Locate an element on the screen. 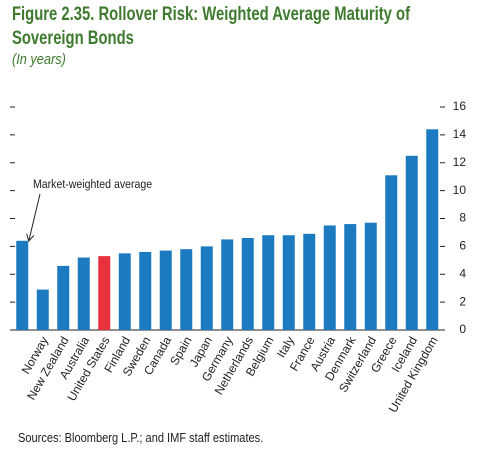 The image size is (480, 451). y-tick-label: 12 is located at coordinates (460, 162).